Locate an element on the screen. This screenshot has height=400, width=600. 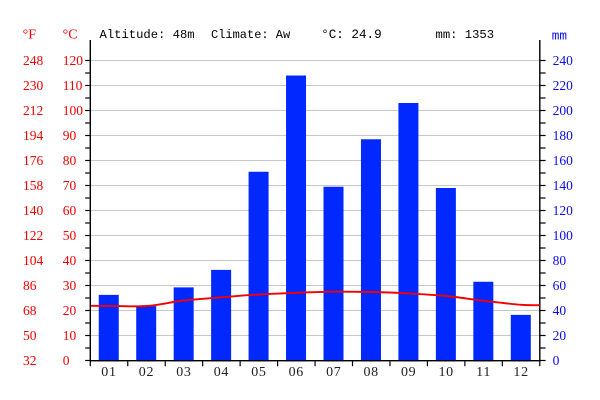
svg-text: 248 is located at coordinates (33, 60).